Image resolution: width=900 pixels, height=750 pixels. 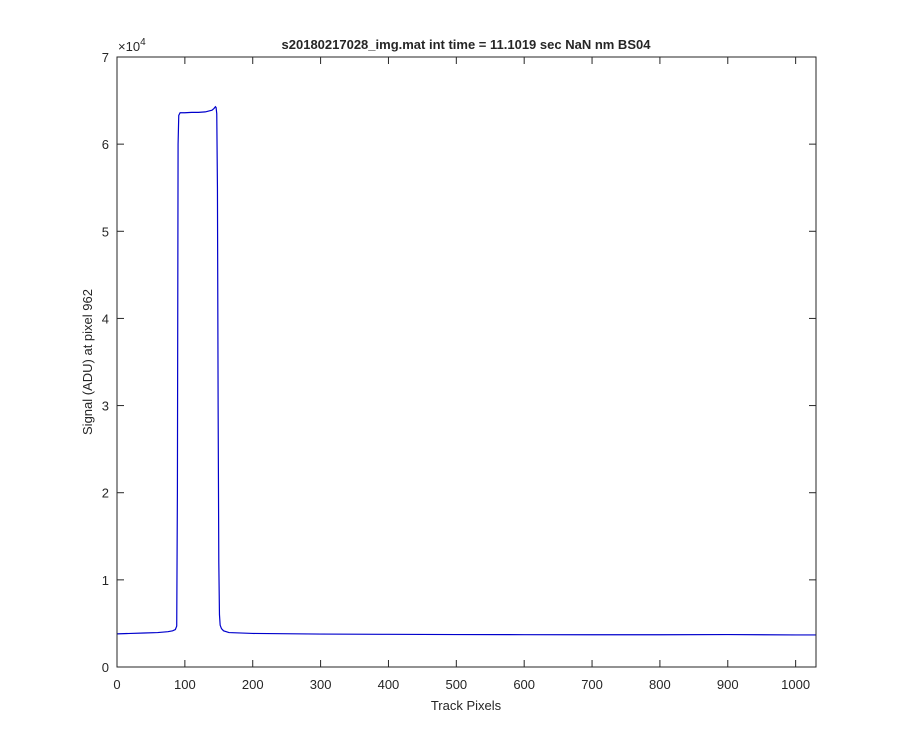 I want to click on x-tick-label: 700, so click(x=592, y=684).